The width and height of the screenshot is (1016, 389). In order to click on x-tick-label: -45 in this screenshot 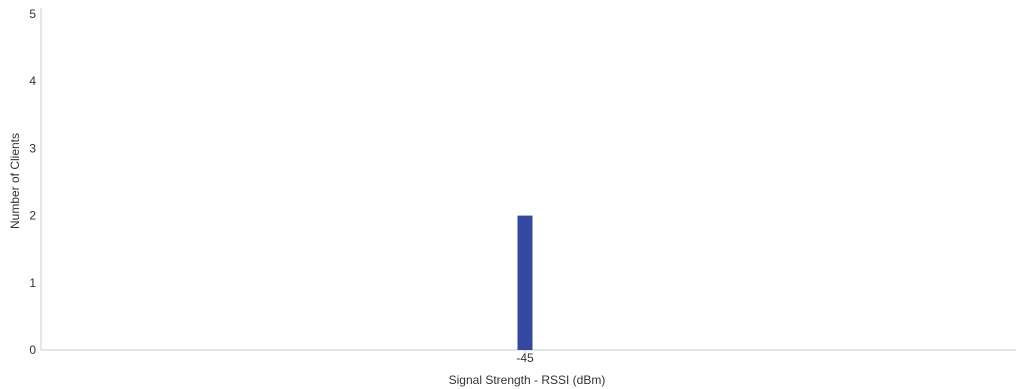, I will do `click(525, 358)`.